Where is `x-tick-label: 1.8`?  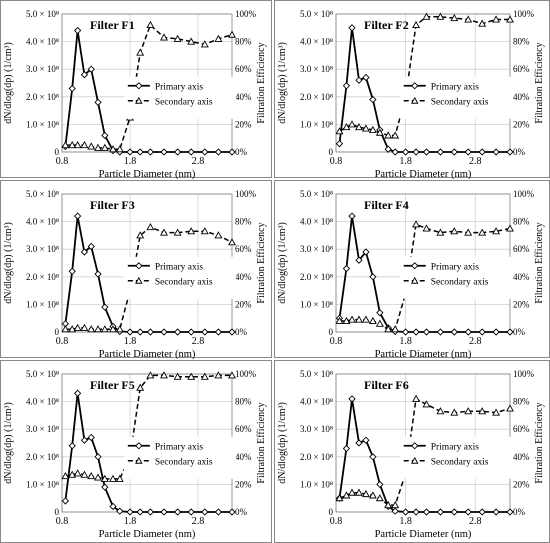 x-tick-label: 1.8 is located at coordinates (405, 521).